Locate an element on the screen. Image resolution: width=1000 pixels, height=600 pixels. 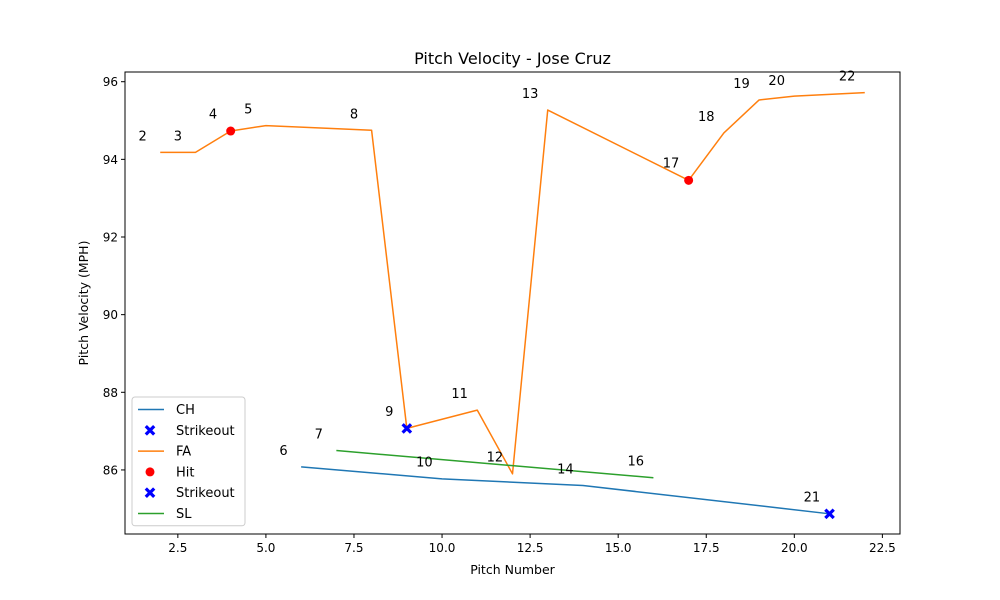
pitch-number-label: 11 is located at coordinates (459, 394).